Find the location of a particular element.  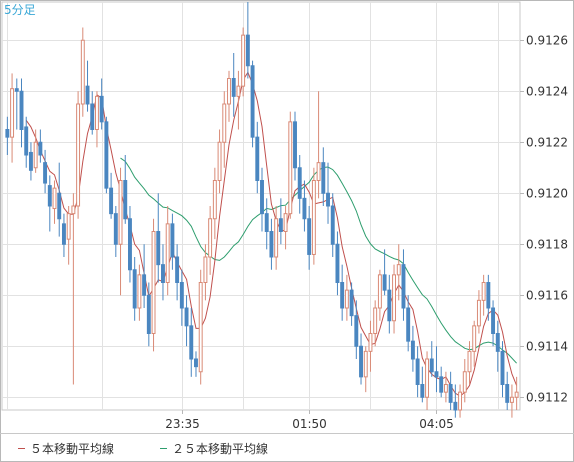

y-tick-label: 0.9122 is located at coordinates (547, 143).